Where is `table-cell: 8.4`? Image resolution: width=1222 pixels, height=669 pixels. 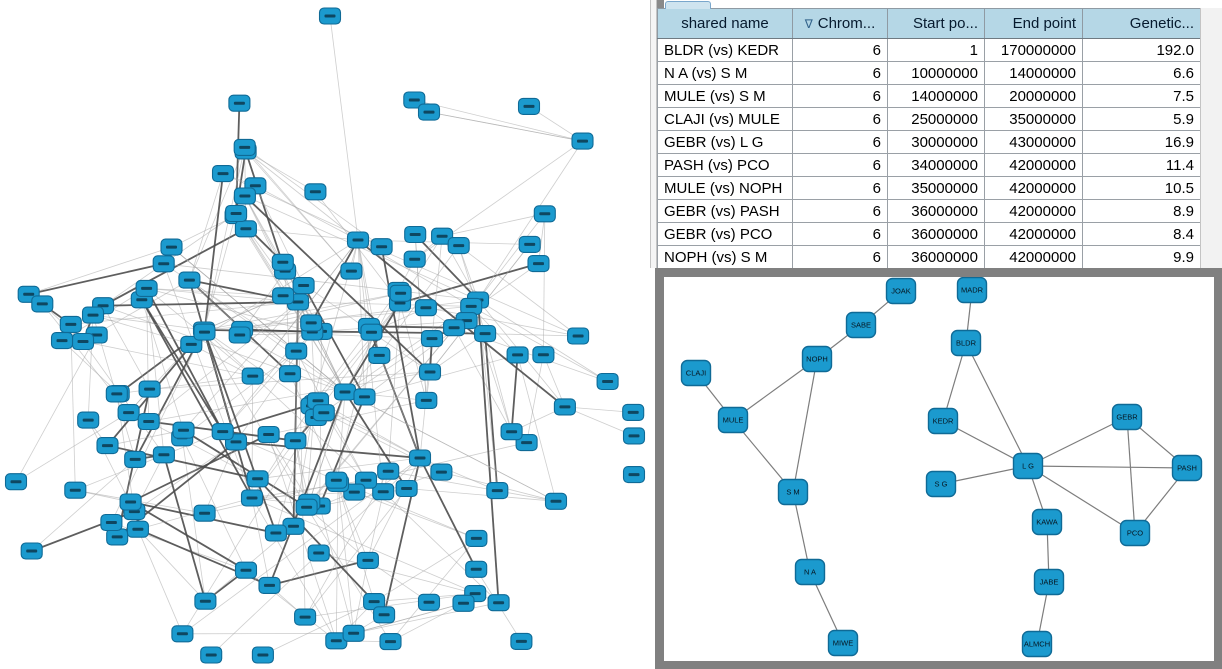 table-cell: 8.4 is located at coordinates (1141, 234).